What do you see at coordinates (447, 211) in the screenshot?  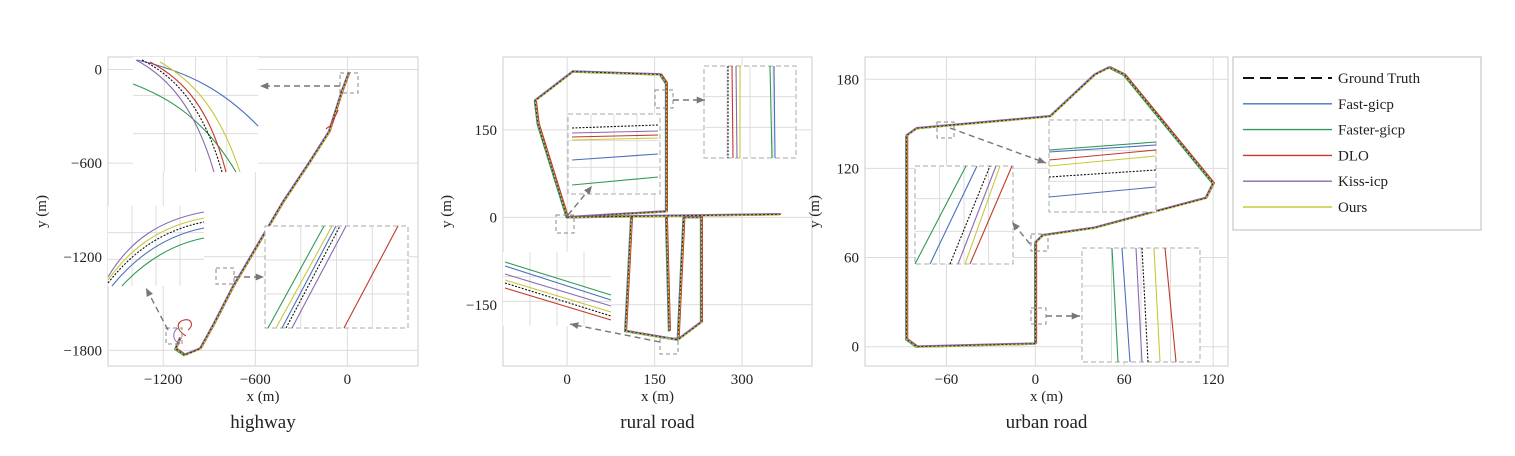 I see `y-axis-label: y (m)` at bounding box center [447, 211].